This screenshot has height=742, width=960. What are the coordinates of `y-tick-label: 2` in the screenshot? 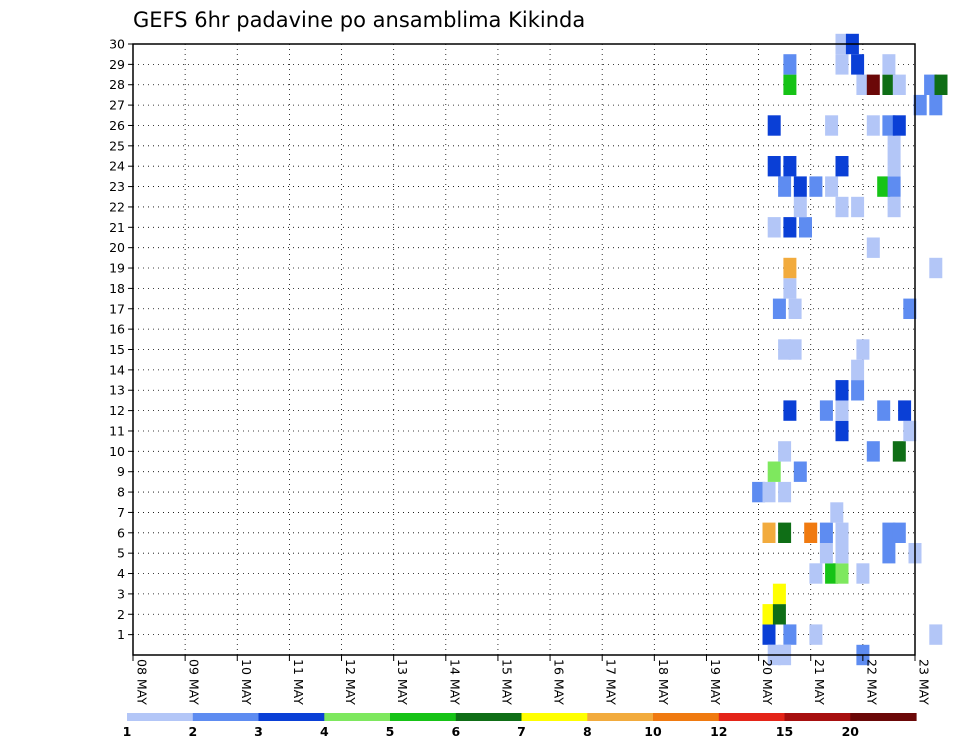 It's located at (121, 614).